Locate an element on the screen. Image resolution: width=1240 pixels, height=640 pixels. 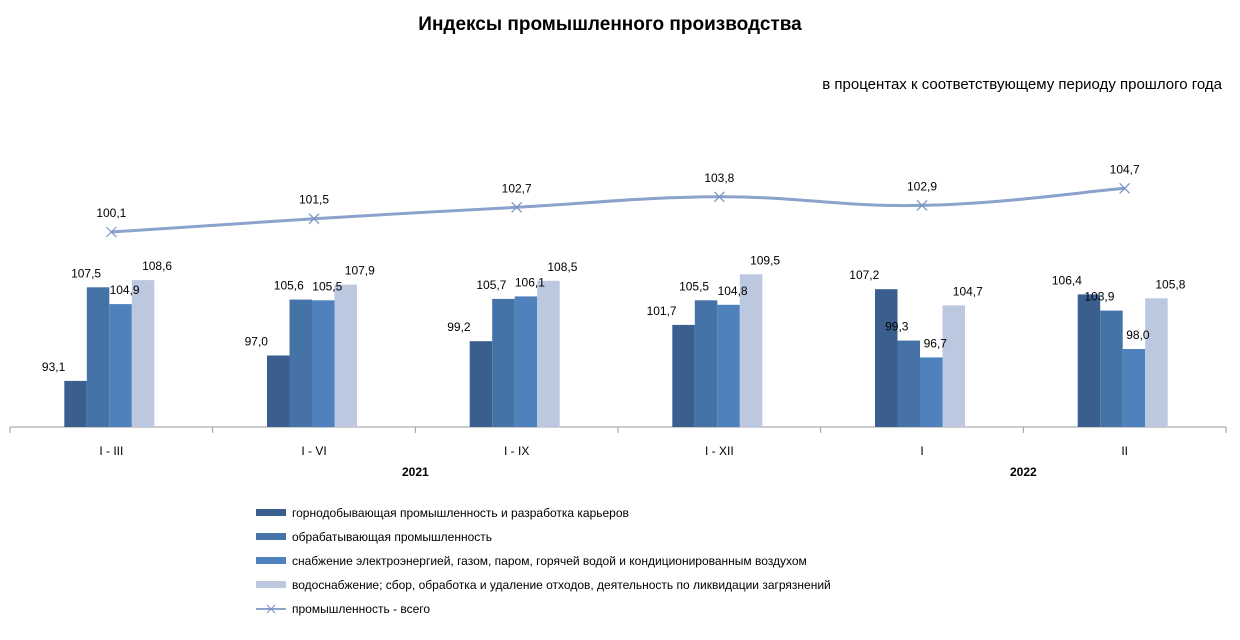
bar-data-label: 103,9 is located at coordinates (1099, 297).